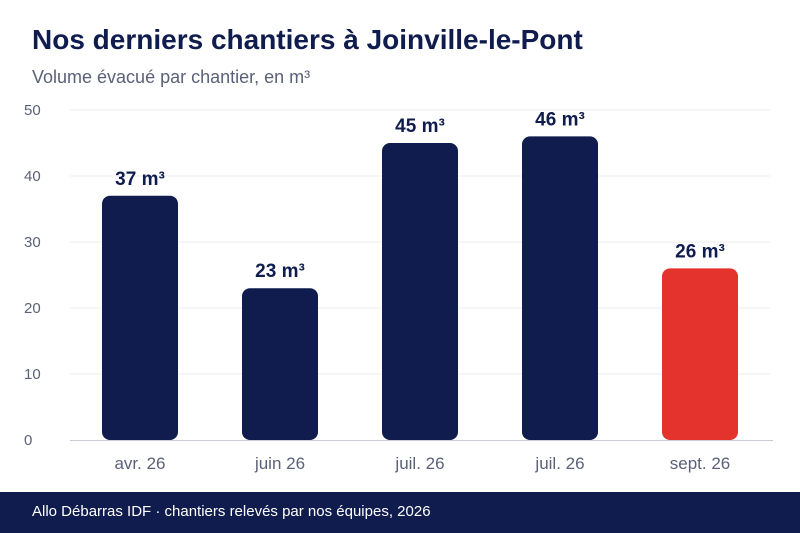 The height and width of the screenshot is (533, 800). What do you see at coordinates (279, 463) in the screenshot?
I see `x-tick-label-2: juin 26` at bounding box center [279, 463].